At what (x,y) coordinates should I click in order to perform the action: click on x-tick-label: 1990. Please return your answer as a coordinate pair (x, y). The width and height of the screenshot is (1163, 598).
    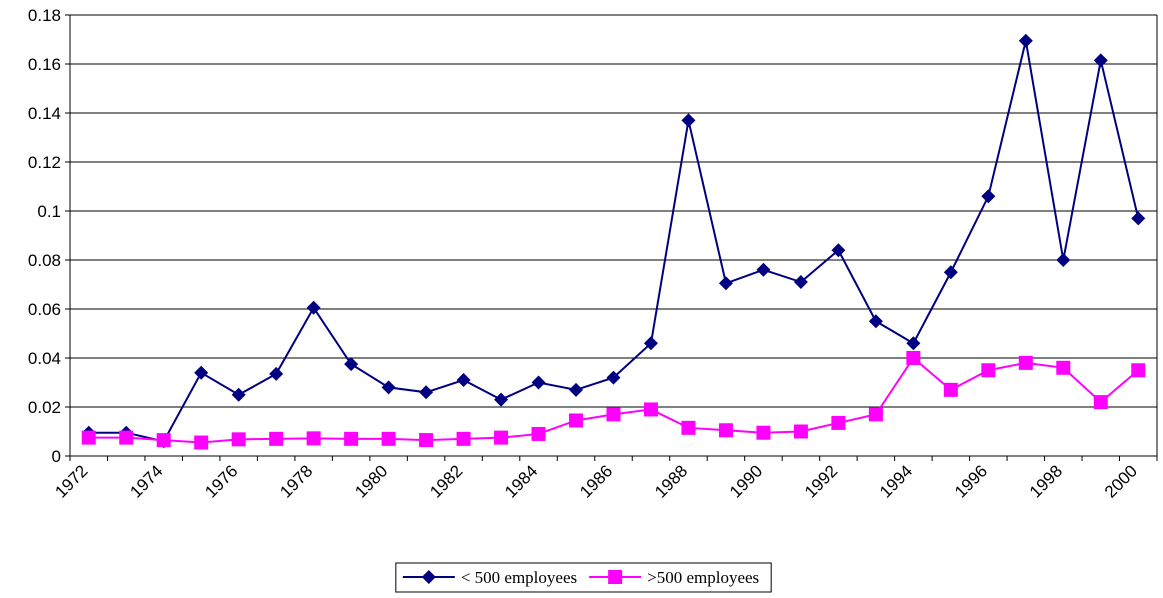
    Looking at the image, I should click on (746, 481).